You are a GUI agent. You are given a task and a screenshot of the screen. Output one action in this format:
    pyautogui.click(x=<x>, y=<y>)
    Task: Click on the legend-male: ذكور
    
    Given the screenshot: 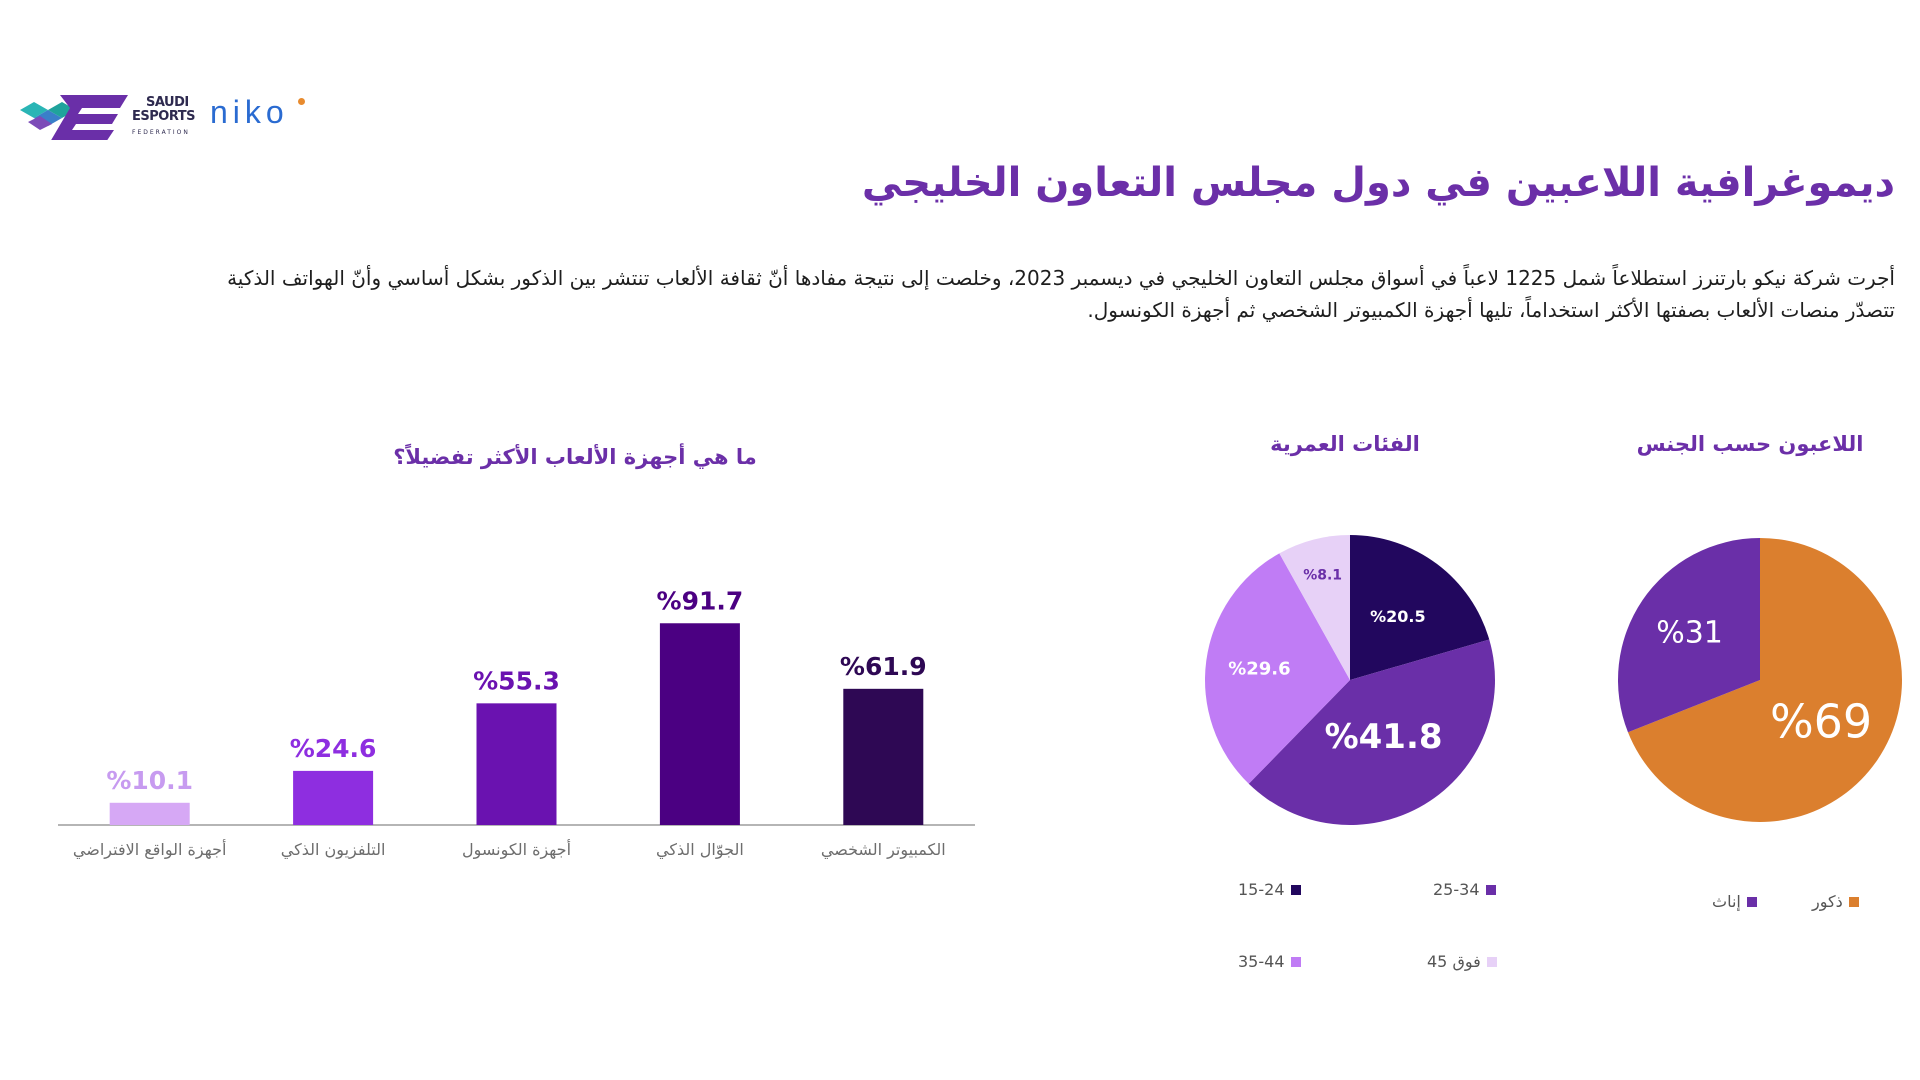 What is the action you would take?
    pyautogui.click(x=1835, y=901)
    